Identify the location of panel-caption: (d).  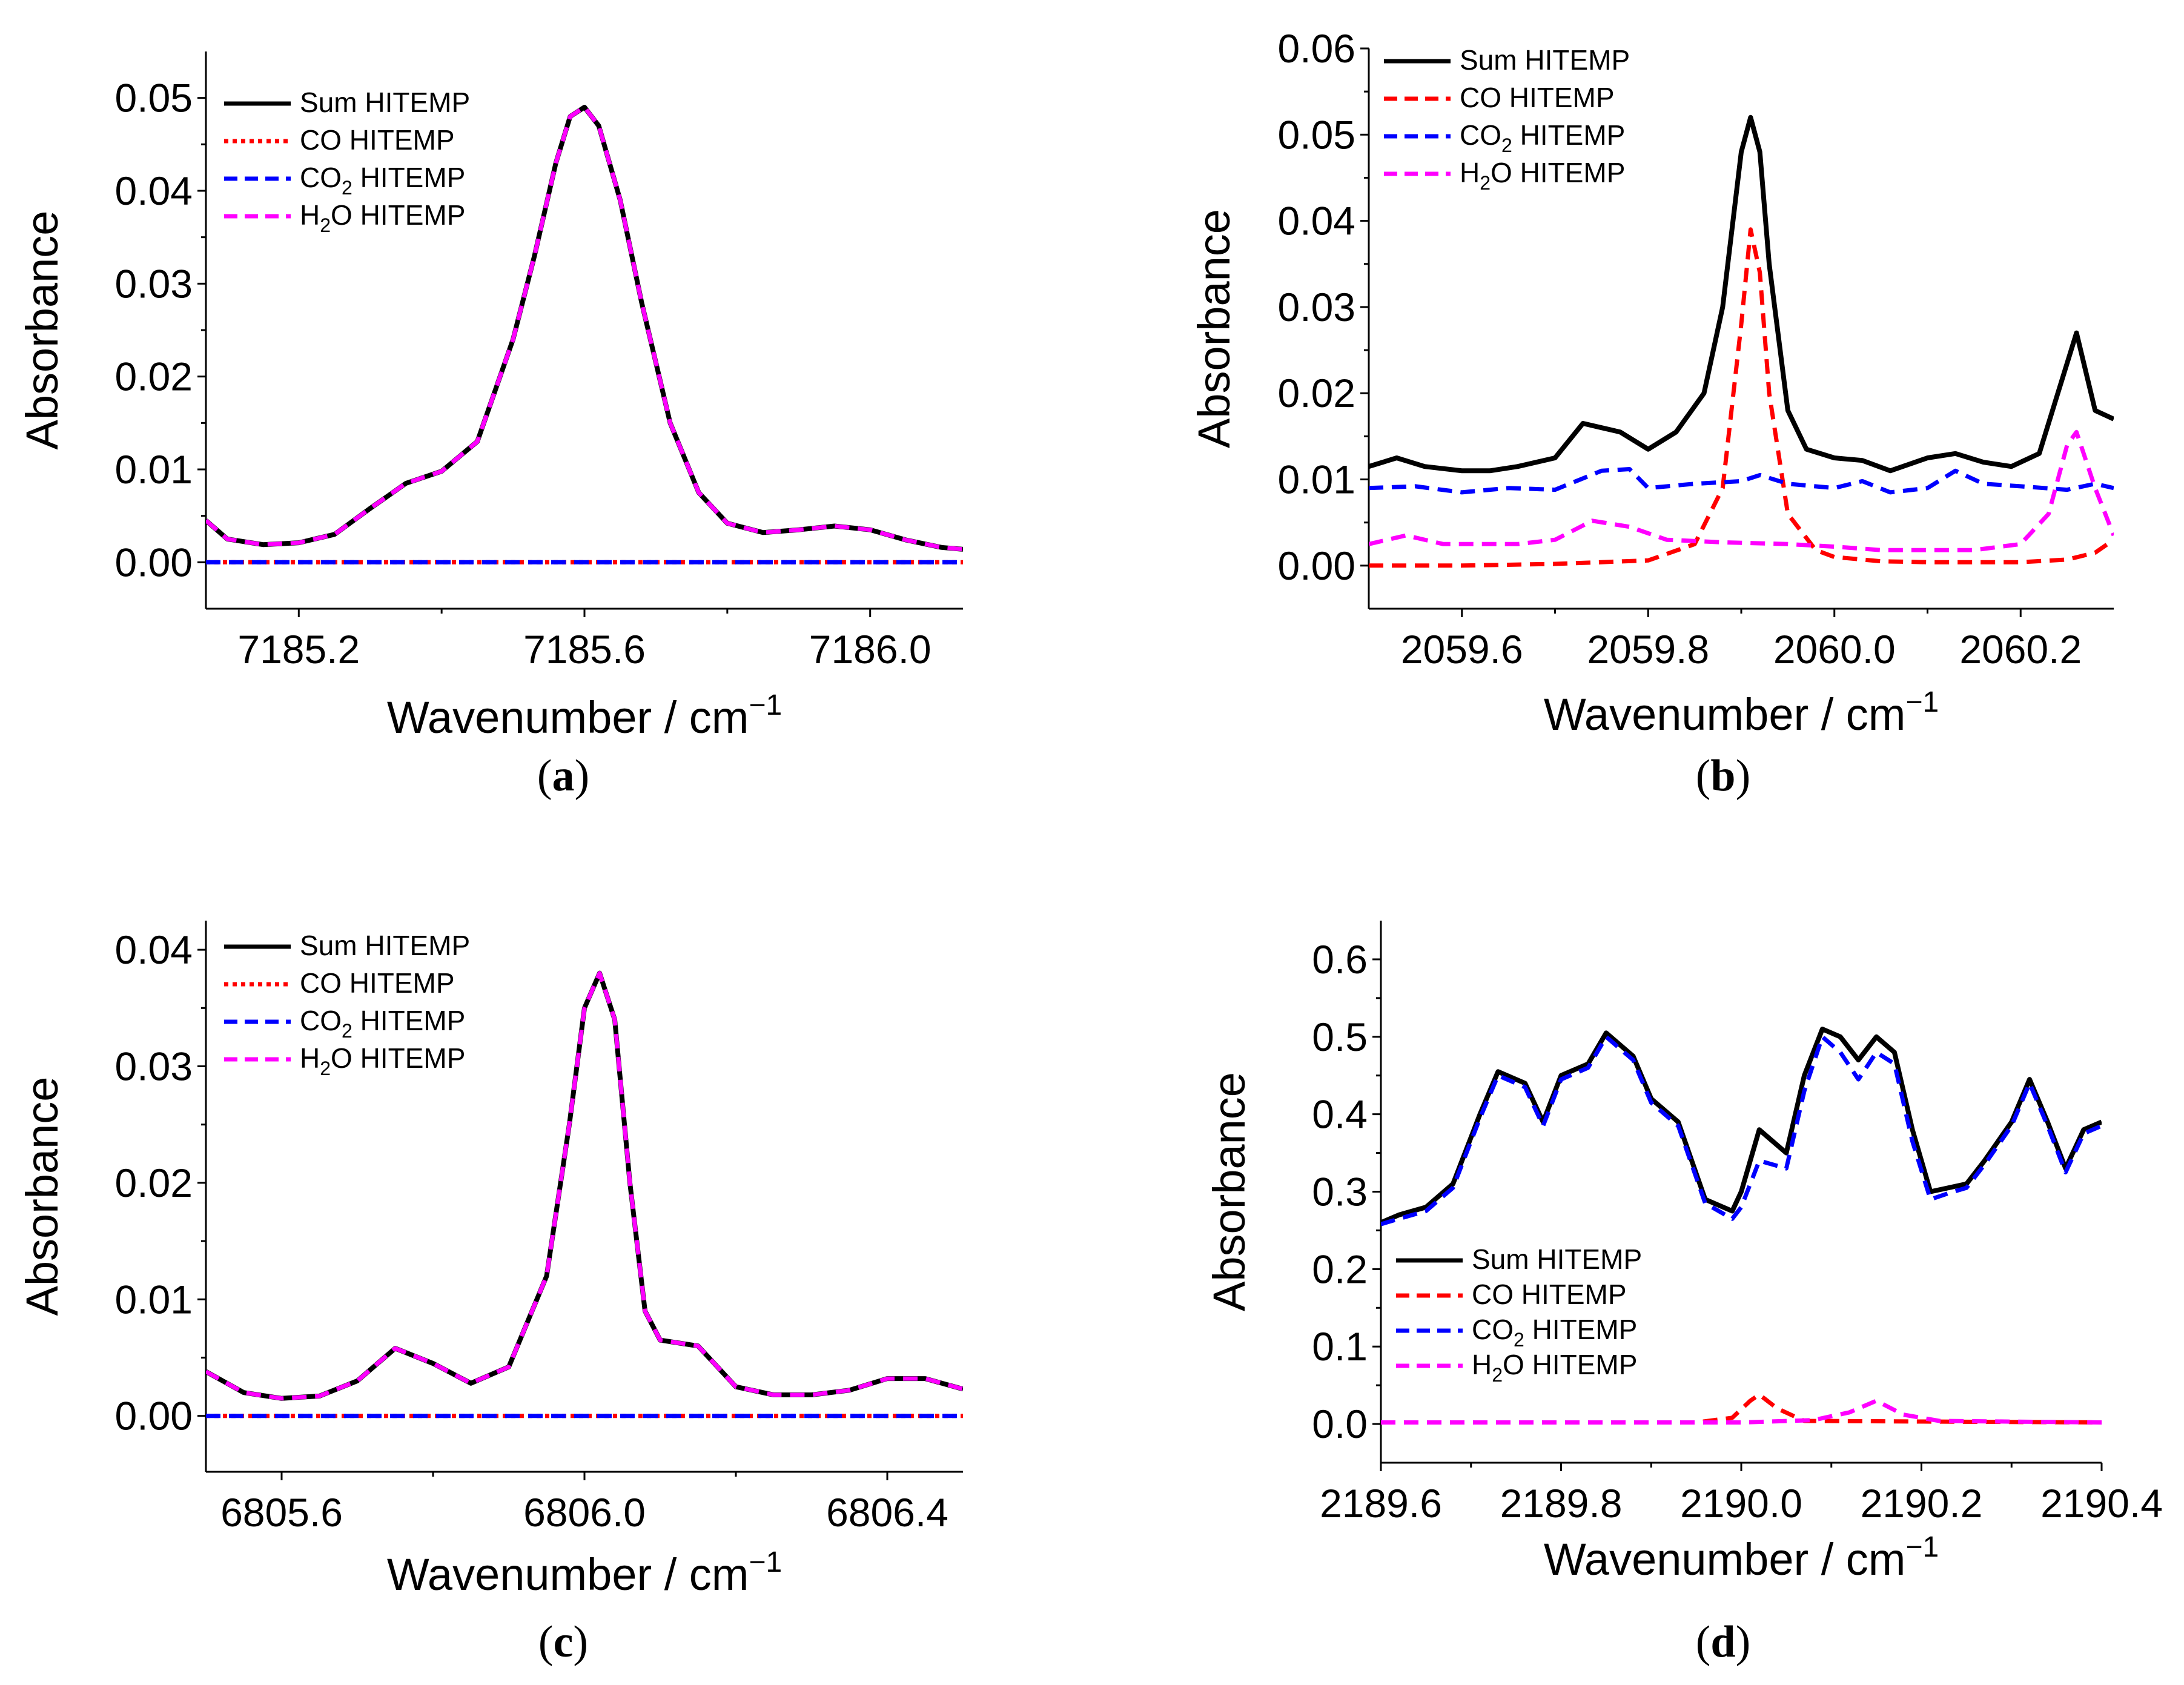
(1723, 1642).